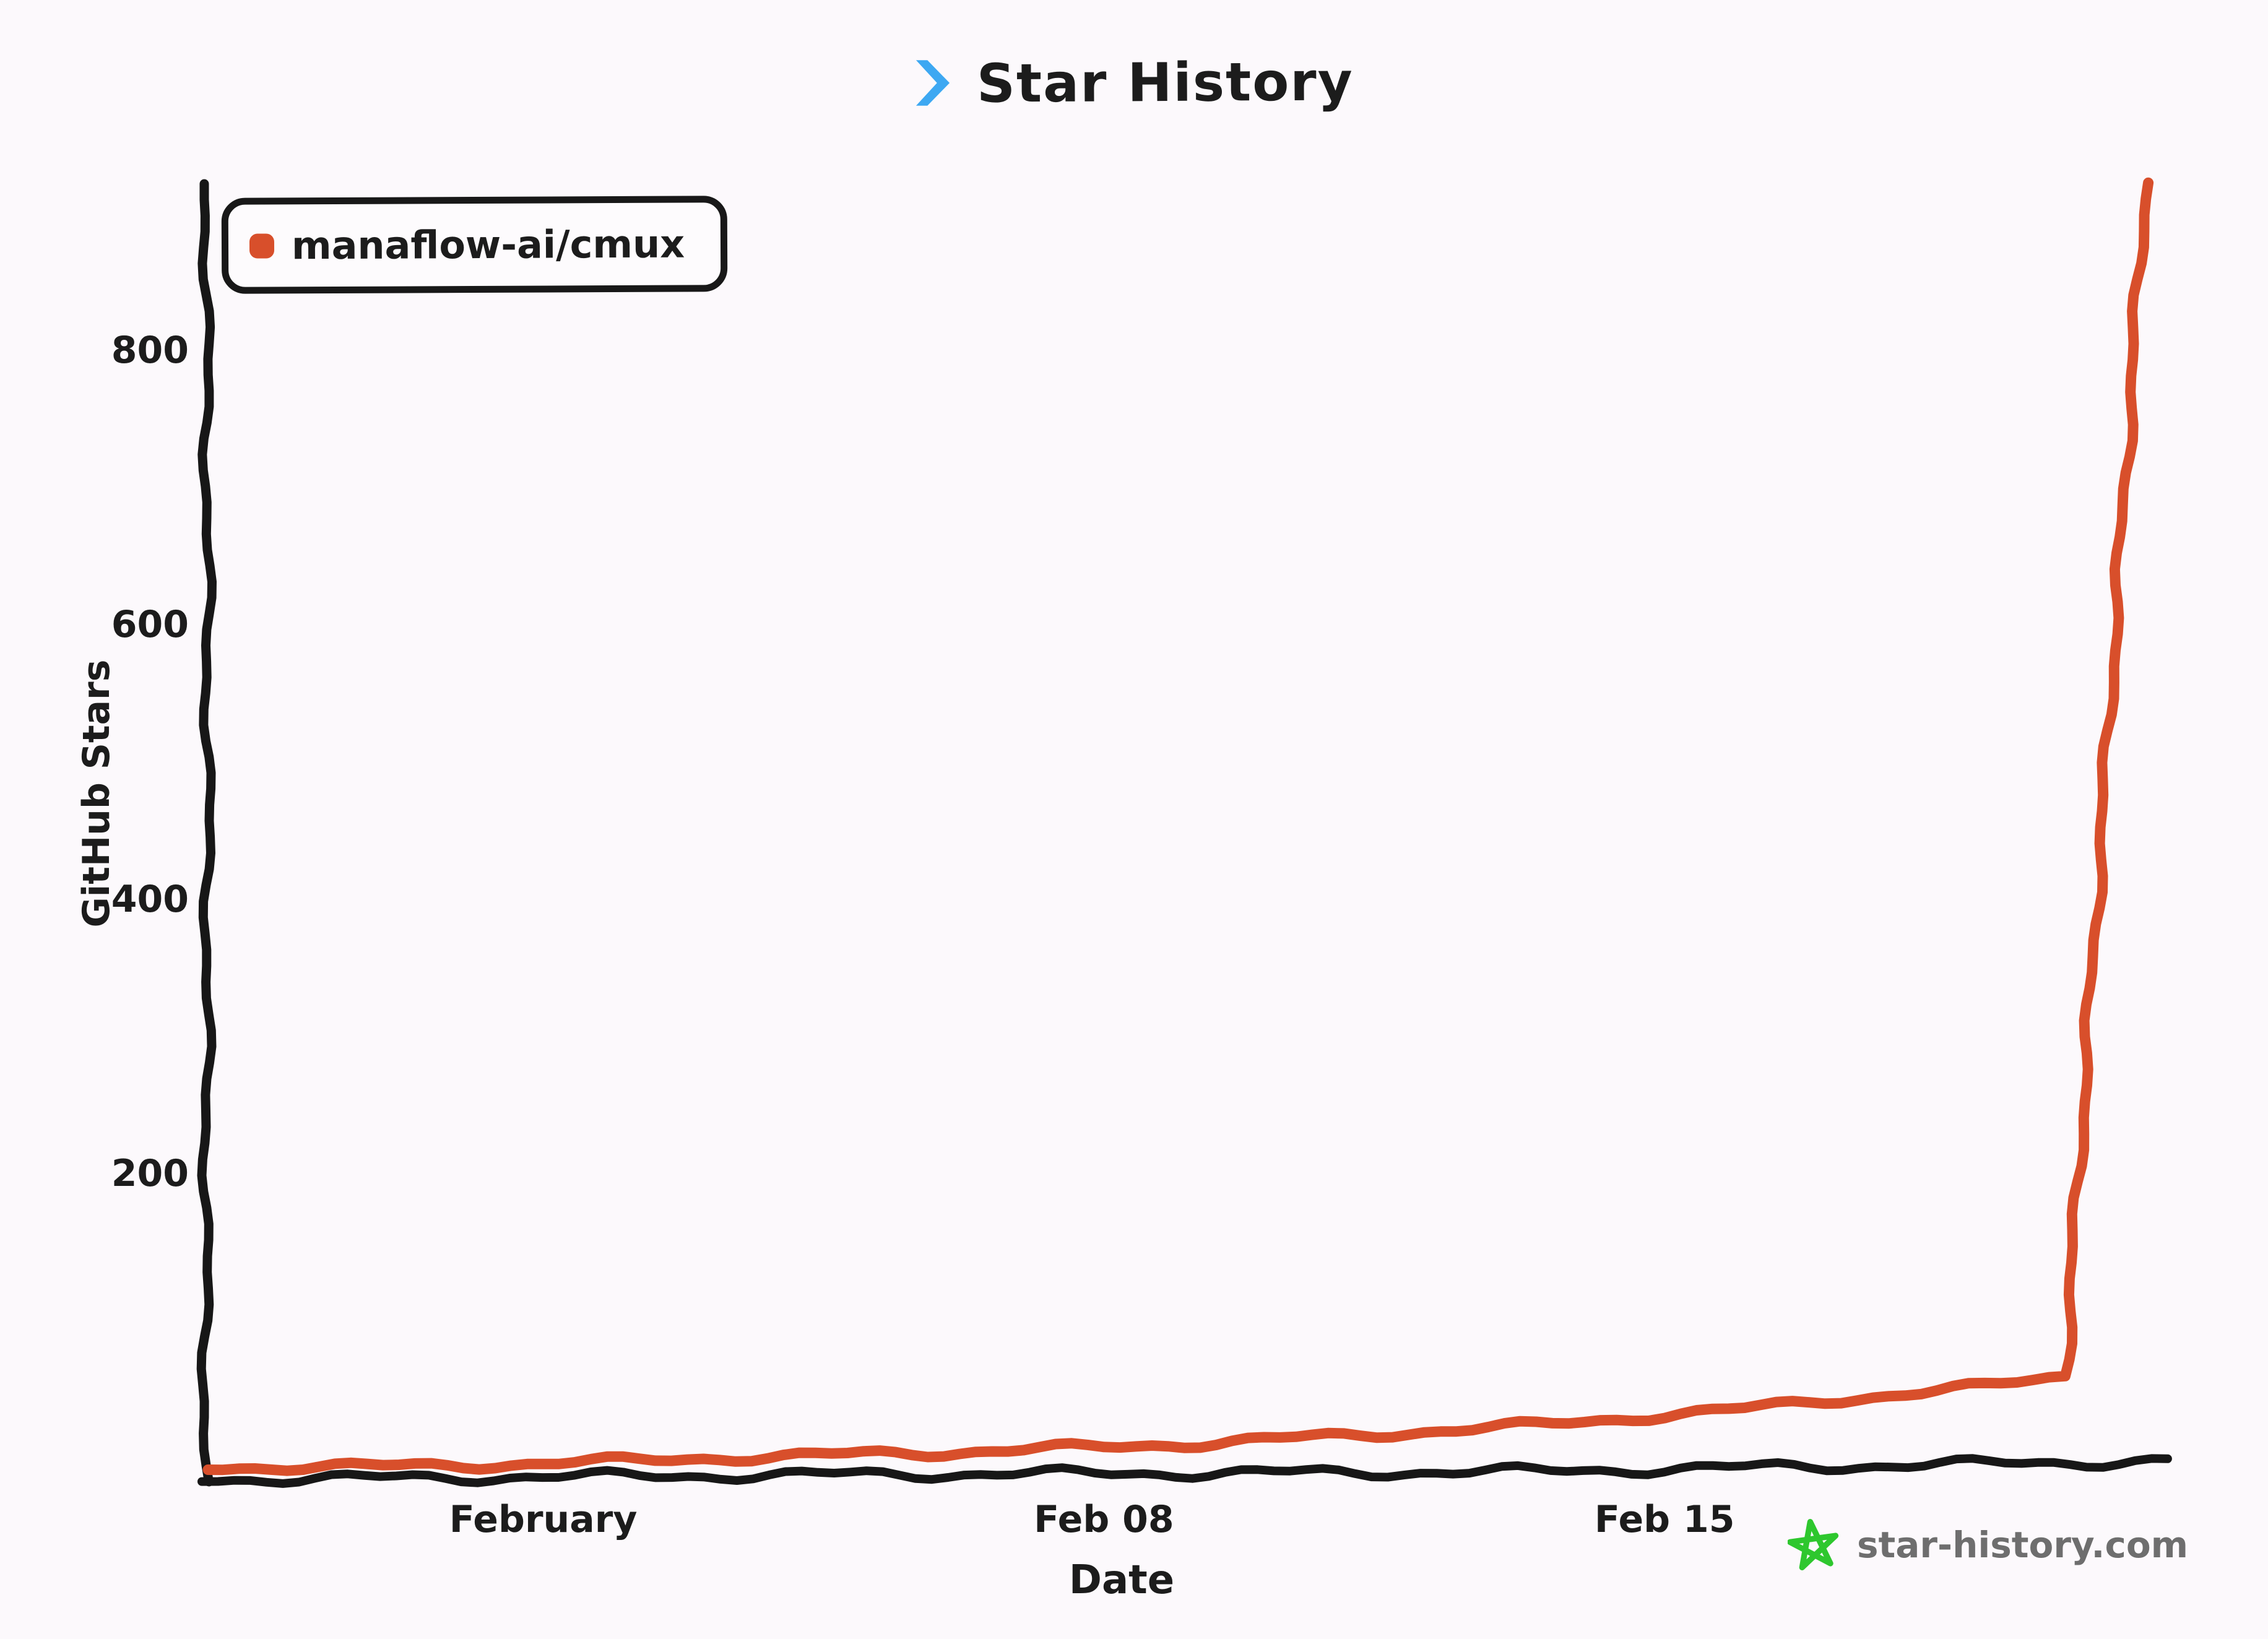 This screenshot has width=2268, height=1639. I want to click on x-tick-label: Feb 15, so click(1664, 1519).